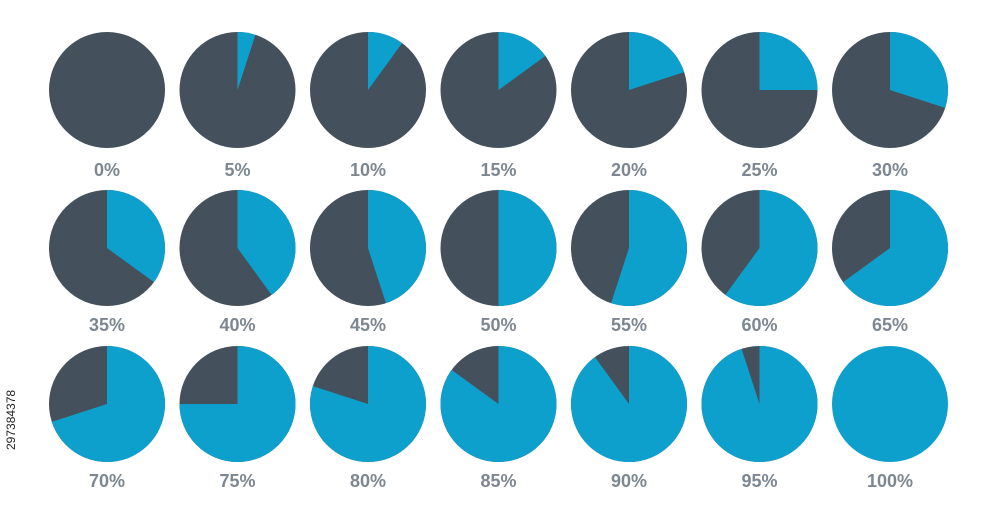  What do you see at coordinates (890, 481) in the screenshot?
I see `pie-label: 100%` at bounding box center [890, 481].